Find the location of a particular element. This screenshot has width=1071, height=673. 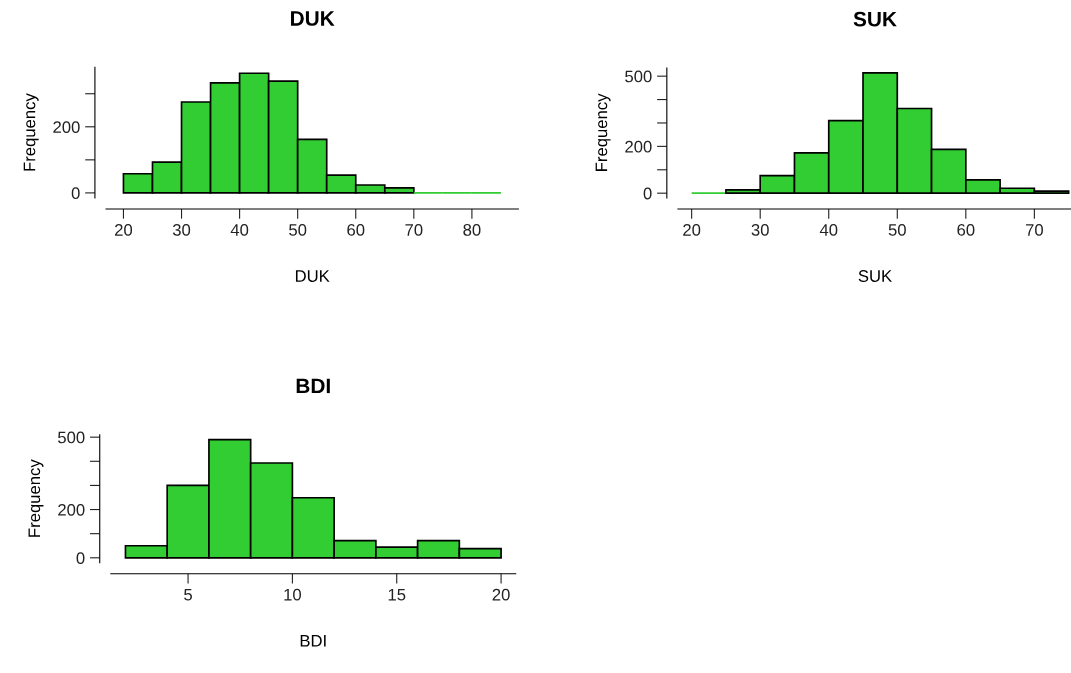

x-axis-title: BDI is located at coordinates (313, 641).